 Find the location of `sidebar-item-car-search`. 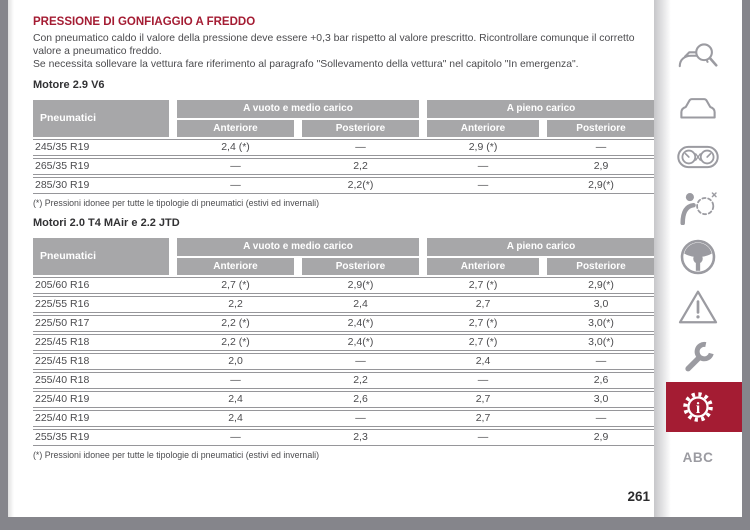

sidebar-item-car-search is located at coordinates (698, 57).